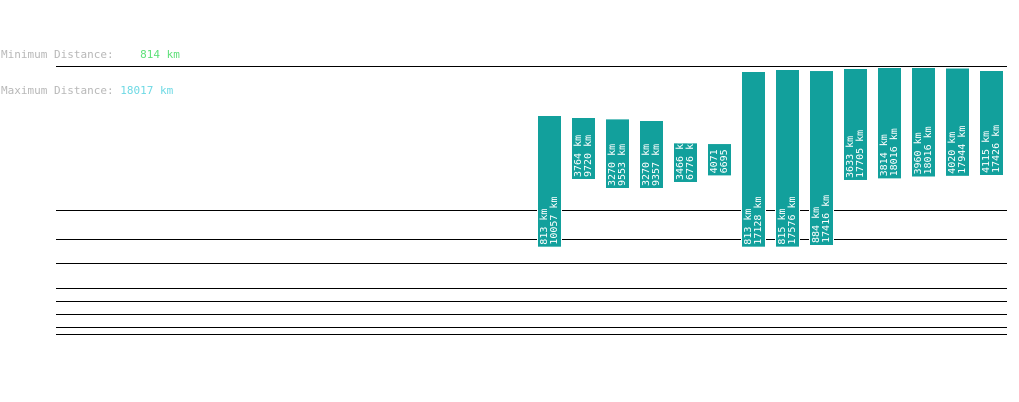  I want to click on range-bar-2: 3764 km 9720 km, so click(583, 148).